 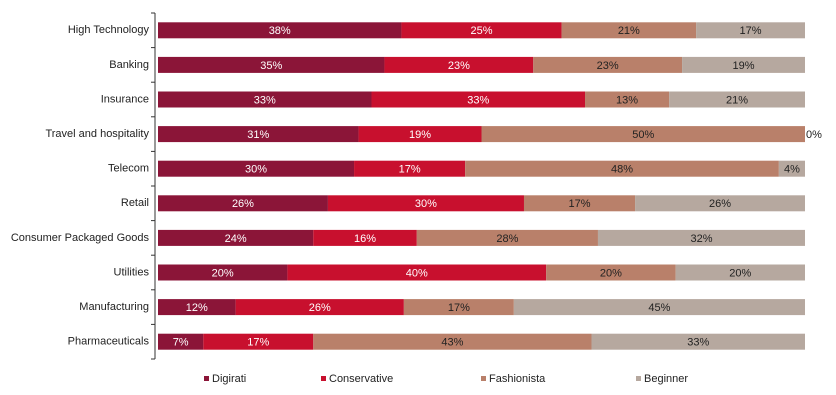 What do you see at coordinates (666, 379) in the screenshot?
I see `legend-label: Beginner` at bounding box center [666, 379].